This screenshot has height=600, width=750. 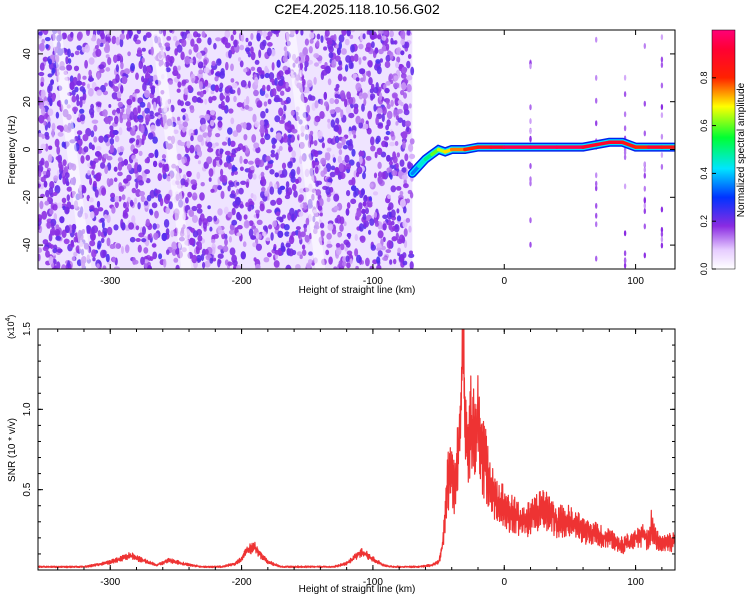 I want to click on x-tick-label: 0, so click(x=504, y=281).